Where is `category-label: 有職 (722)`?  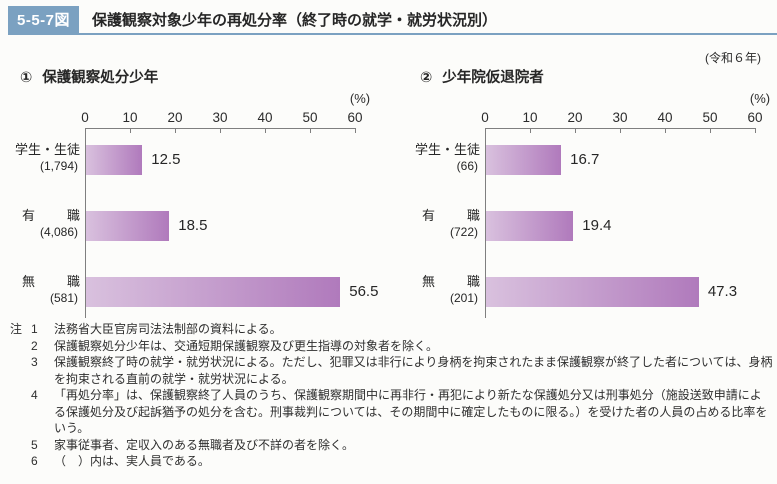 category-label: 有職 (722) is located at coordinates (446, 224).